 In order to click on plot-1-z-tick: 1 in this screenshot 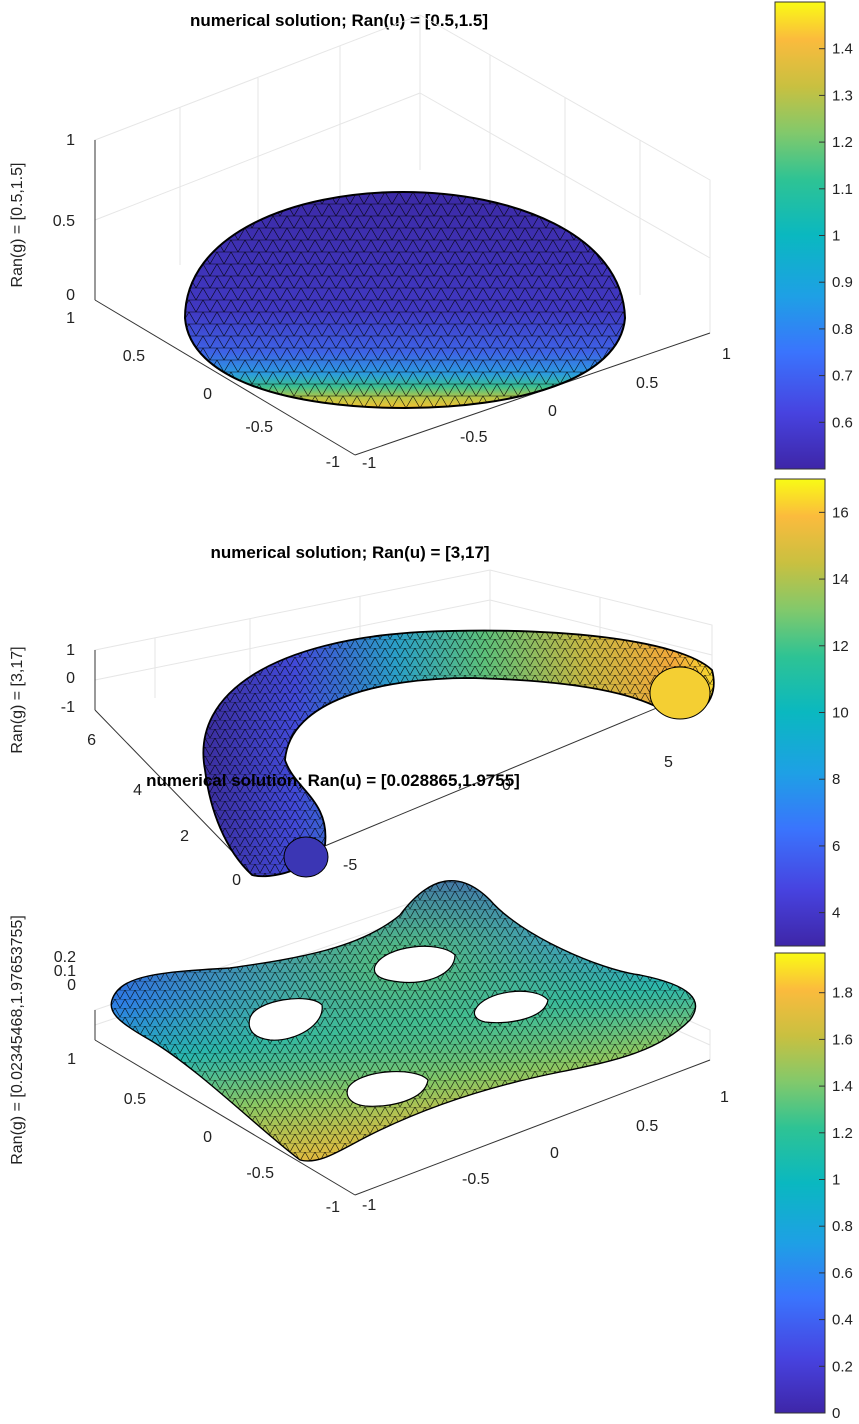, I will do `click(70, 140)`.